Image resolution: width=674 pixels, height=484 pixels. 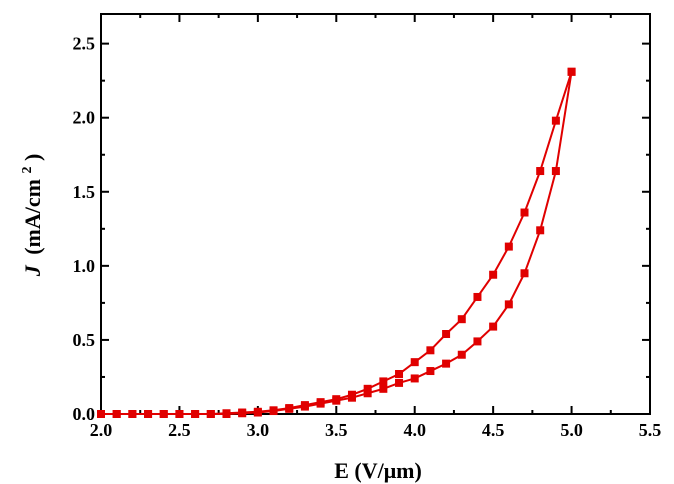 What do you see at coordinates (84, 414) in the screenshot?
I see `y-tick-label: 0.0` at bounding box center [84, 414].